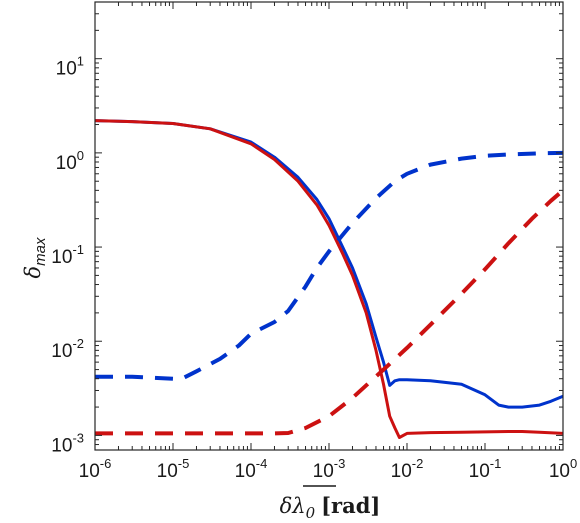 This screenshot has height=523, width=580. What do you see at coordinates (311, 513) in the screenshot?
I see `x-axis-label-sub: 0` at bounding box center [311, 513].